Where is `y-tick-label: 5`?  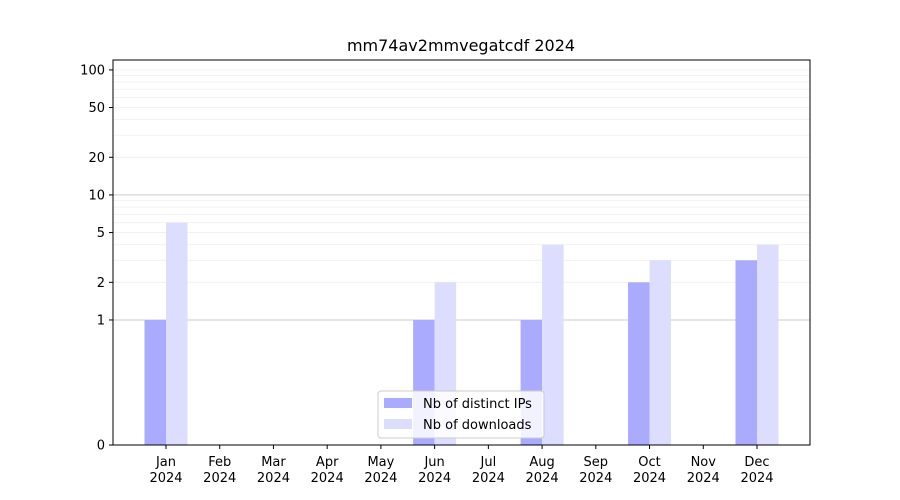 y-tick-label: 5 is located at coordinates (101, 233).